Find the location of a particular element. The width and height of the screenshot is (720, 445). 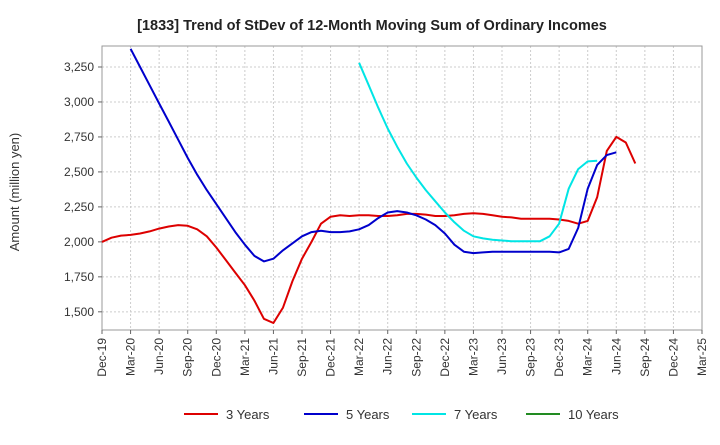

series-line-7-years is located at coordinates (478, 152).